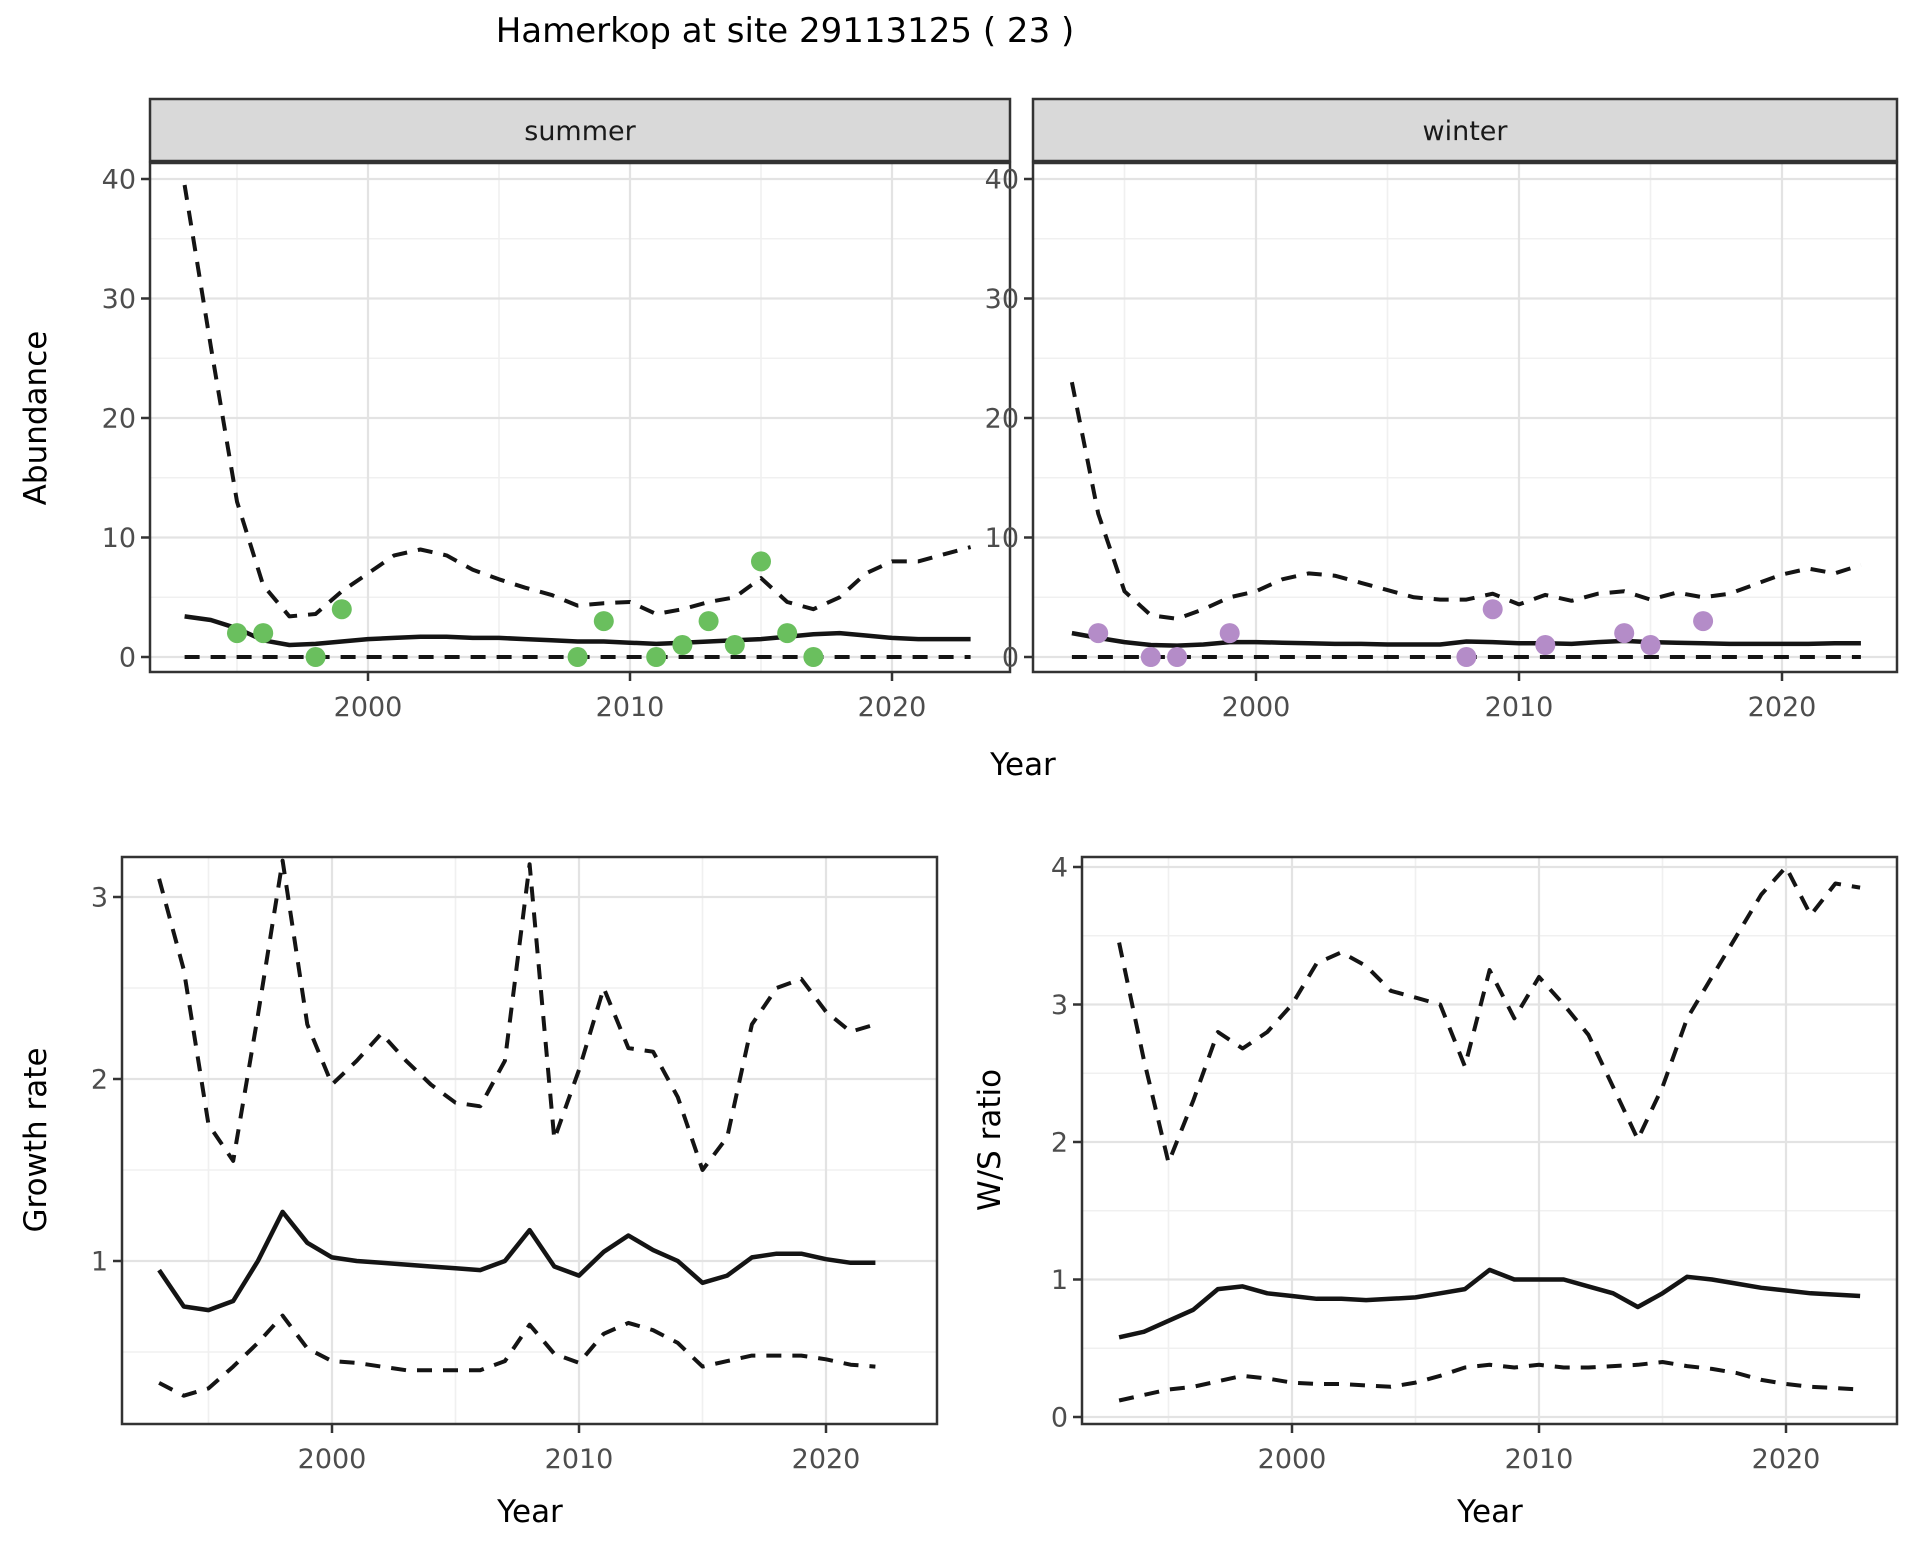 The image size is (1920, 1560). I want to click on x-axis-title-year-bottom-left: Year, so click(529, 1512).